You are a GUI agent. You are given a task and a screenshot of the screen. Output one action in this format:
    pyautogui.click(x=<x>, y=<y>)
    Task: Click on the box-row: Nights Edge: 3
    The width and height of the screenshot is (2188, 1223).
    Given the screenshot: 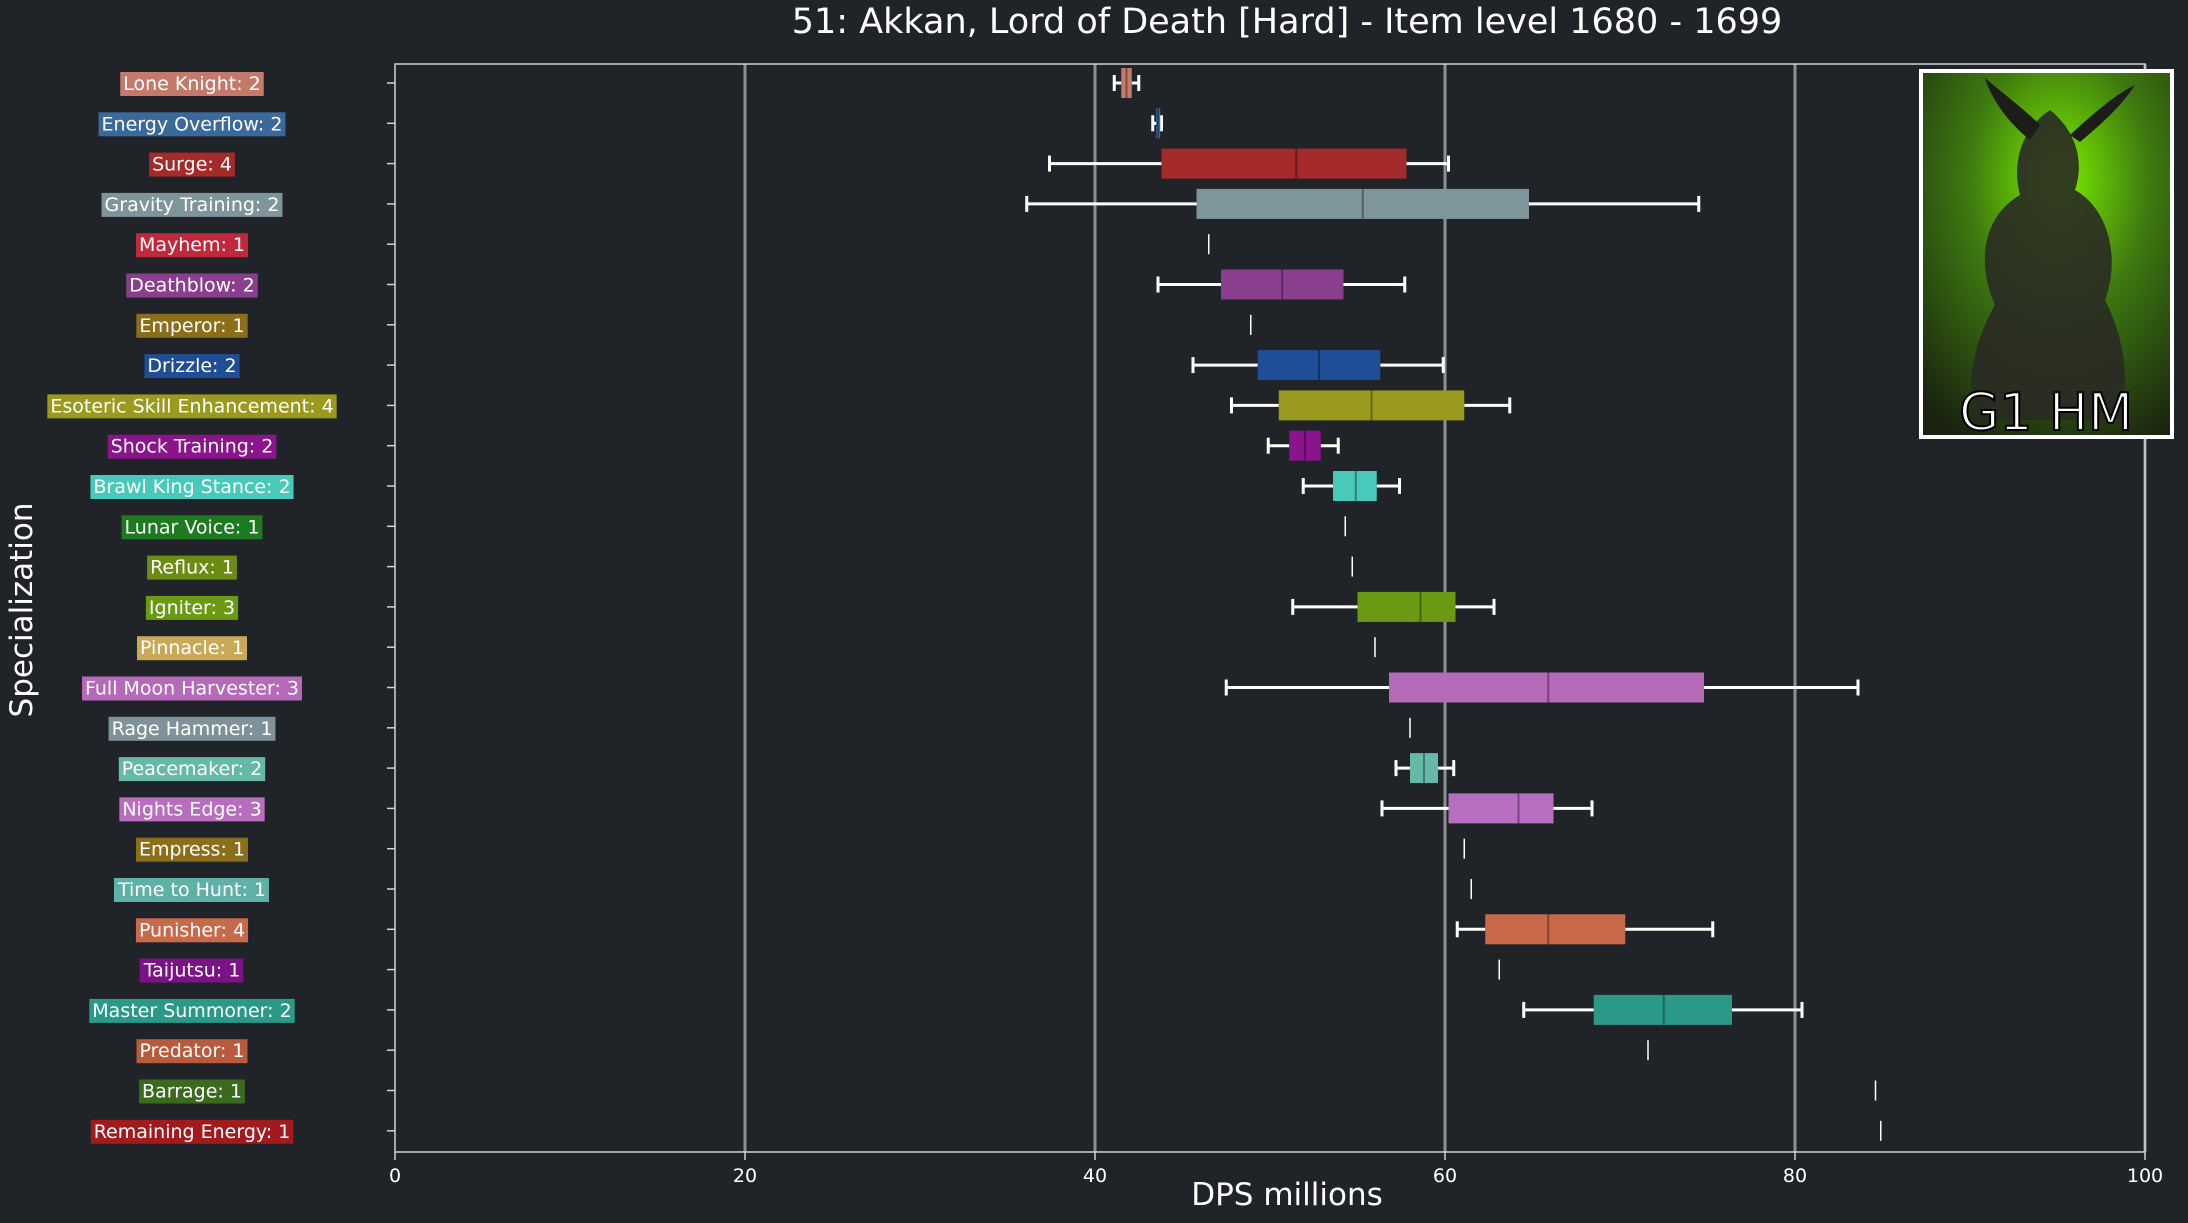 What is the action you would take?
    pyautogui.click(x=856, y=808)
    